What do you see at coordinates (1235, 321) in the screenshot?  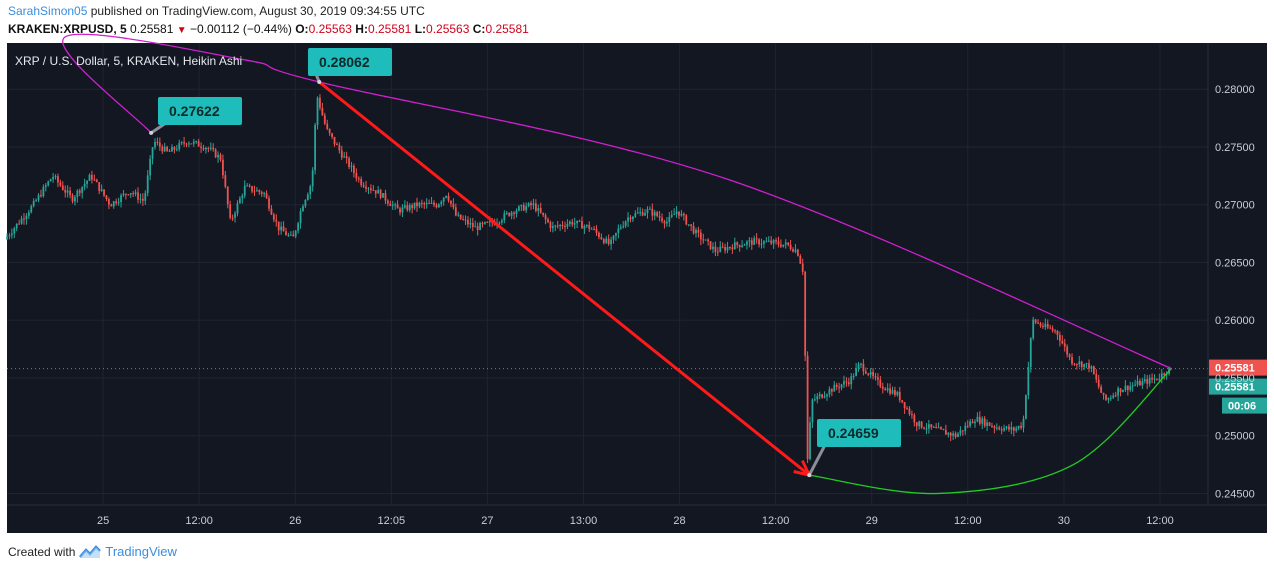 I see `y-tick-label: 0.26000` at bounding box center [1235, 321].